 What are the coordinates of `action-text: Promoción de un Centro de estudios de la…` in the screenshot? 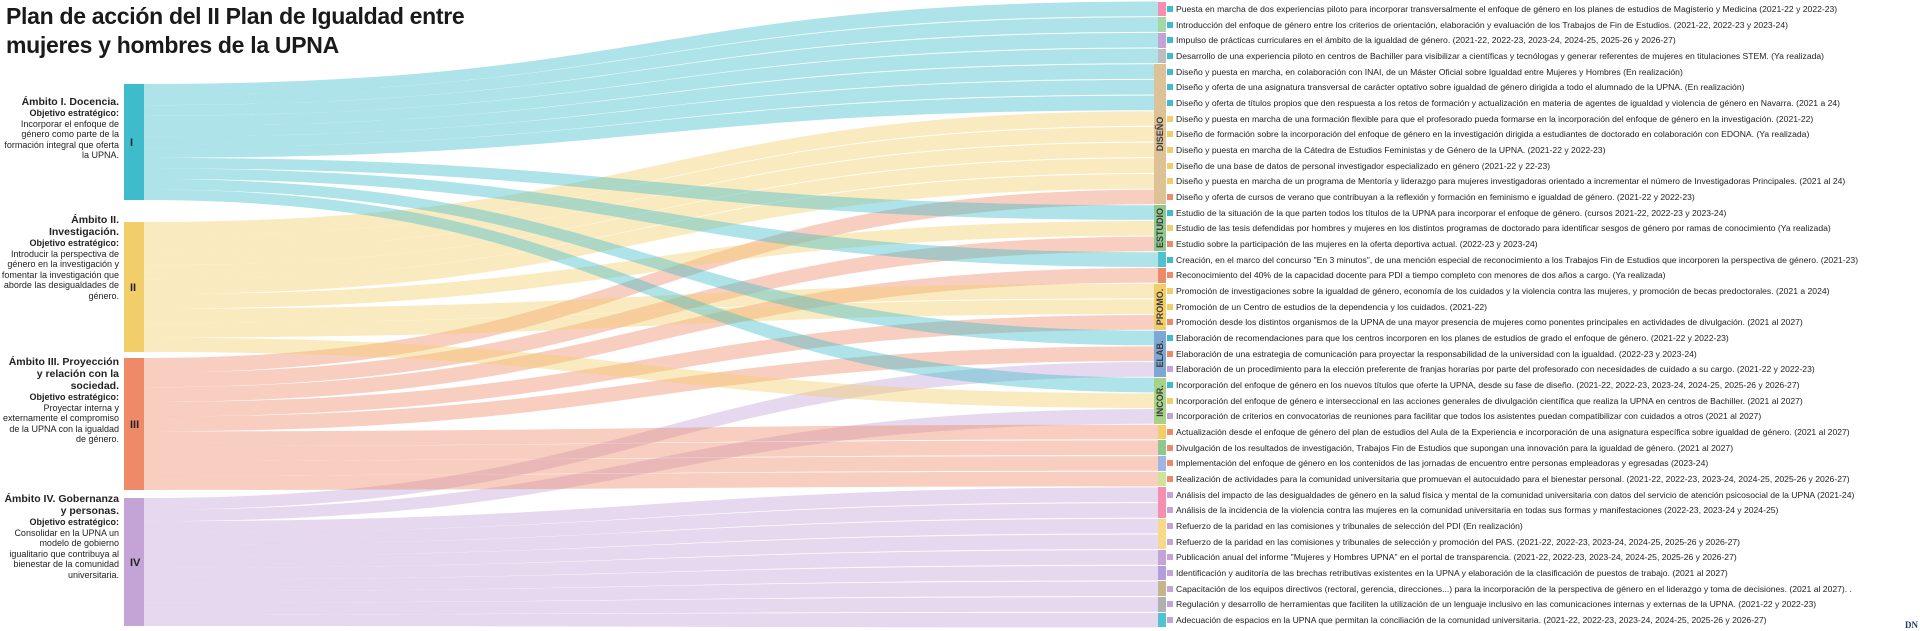 It's located at (1332, 306).